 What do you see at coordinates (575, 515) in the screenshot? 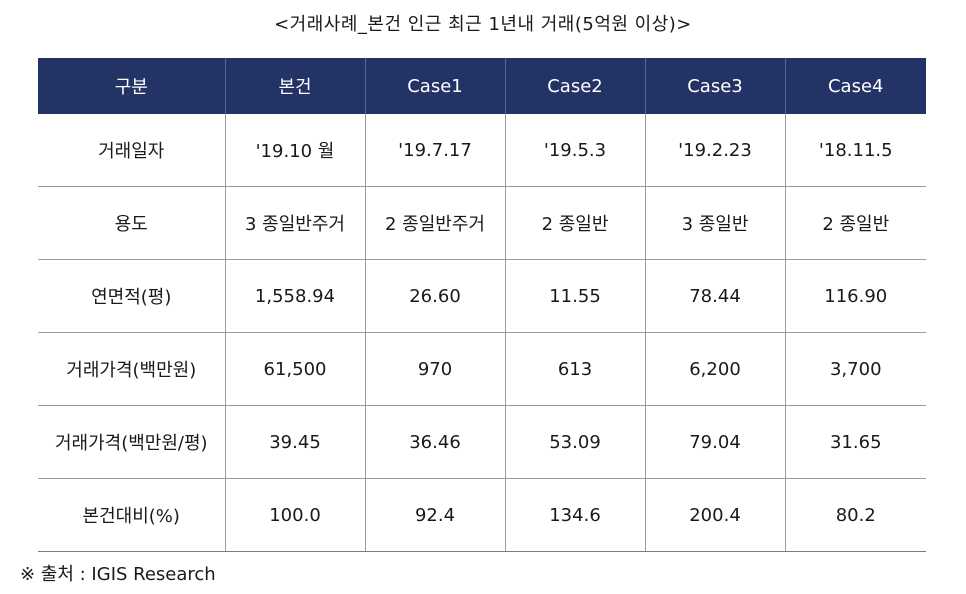
I see `table-cell: 134.6` at bounding box center [575, 515].